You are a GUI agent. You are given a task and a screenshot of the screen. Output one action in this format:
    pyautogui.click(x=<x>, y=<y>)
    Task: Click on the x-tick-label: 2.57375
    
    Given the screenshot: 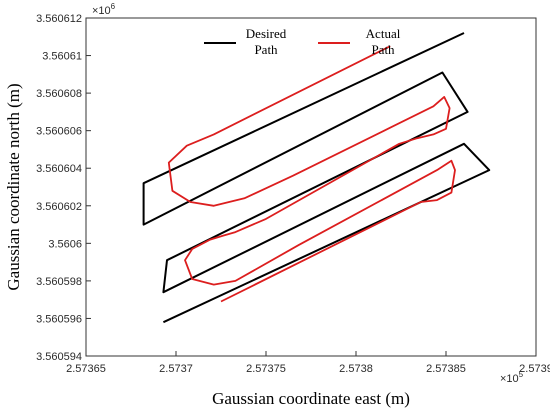 What is the action you would take?
    pyautogui.click(x=266, y=369)
    